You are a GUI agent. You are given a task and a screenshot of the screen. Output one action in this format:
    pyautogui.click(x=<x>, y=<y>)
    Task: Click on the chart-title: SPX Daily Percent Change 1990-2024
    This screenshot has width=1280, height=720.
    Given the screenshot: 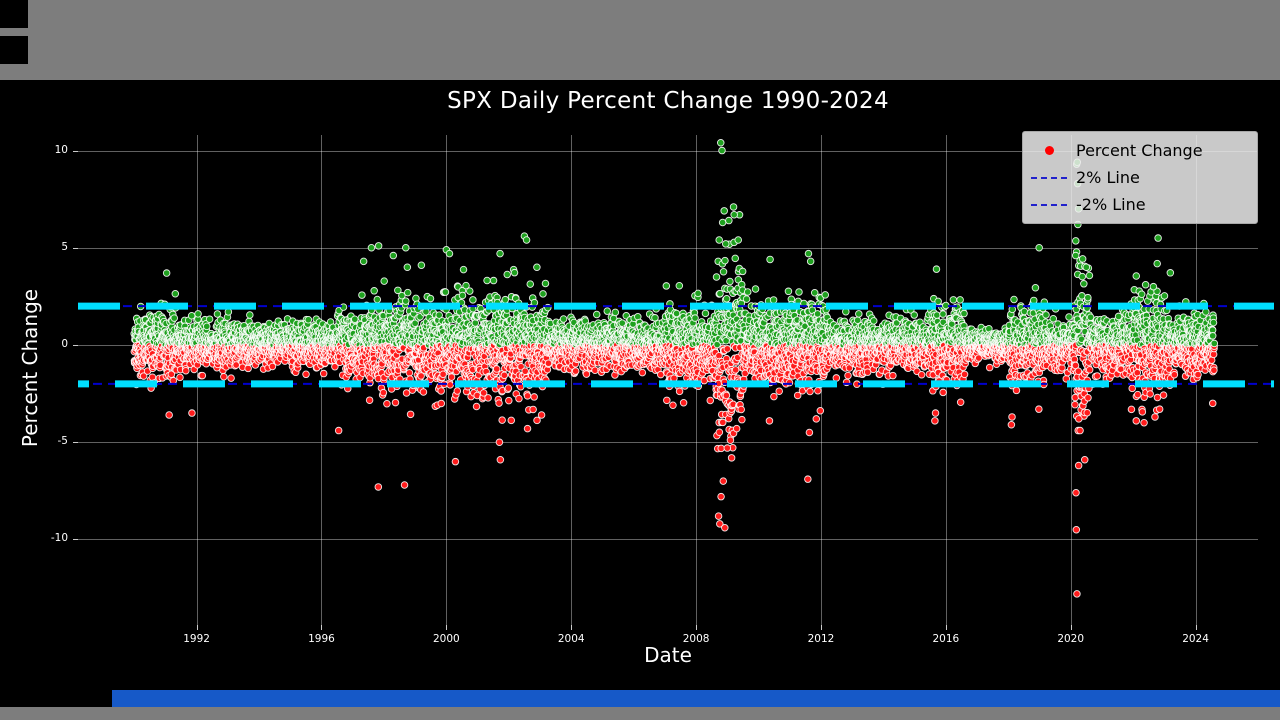 What is the action you would take?
    pyautogui.click(x=668, y=101)
    